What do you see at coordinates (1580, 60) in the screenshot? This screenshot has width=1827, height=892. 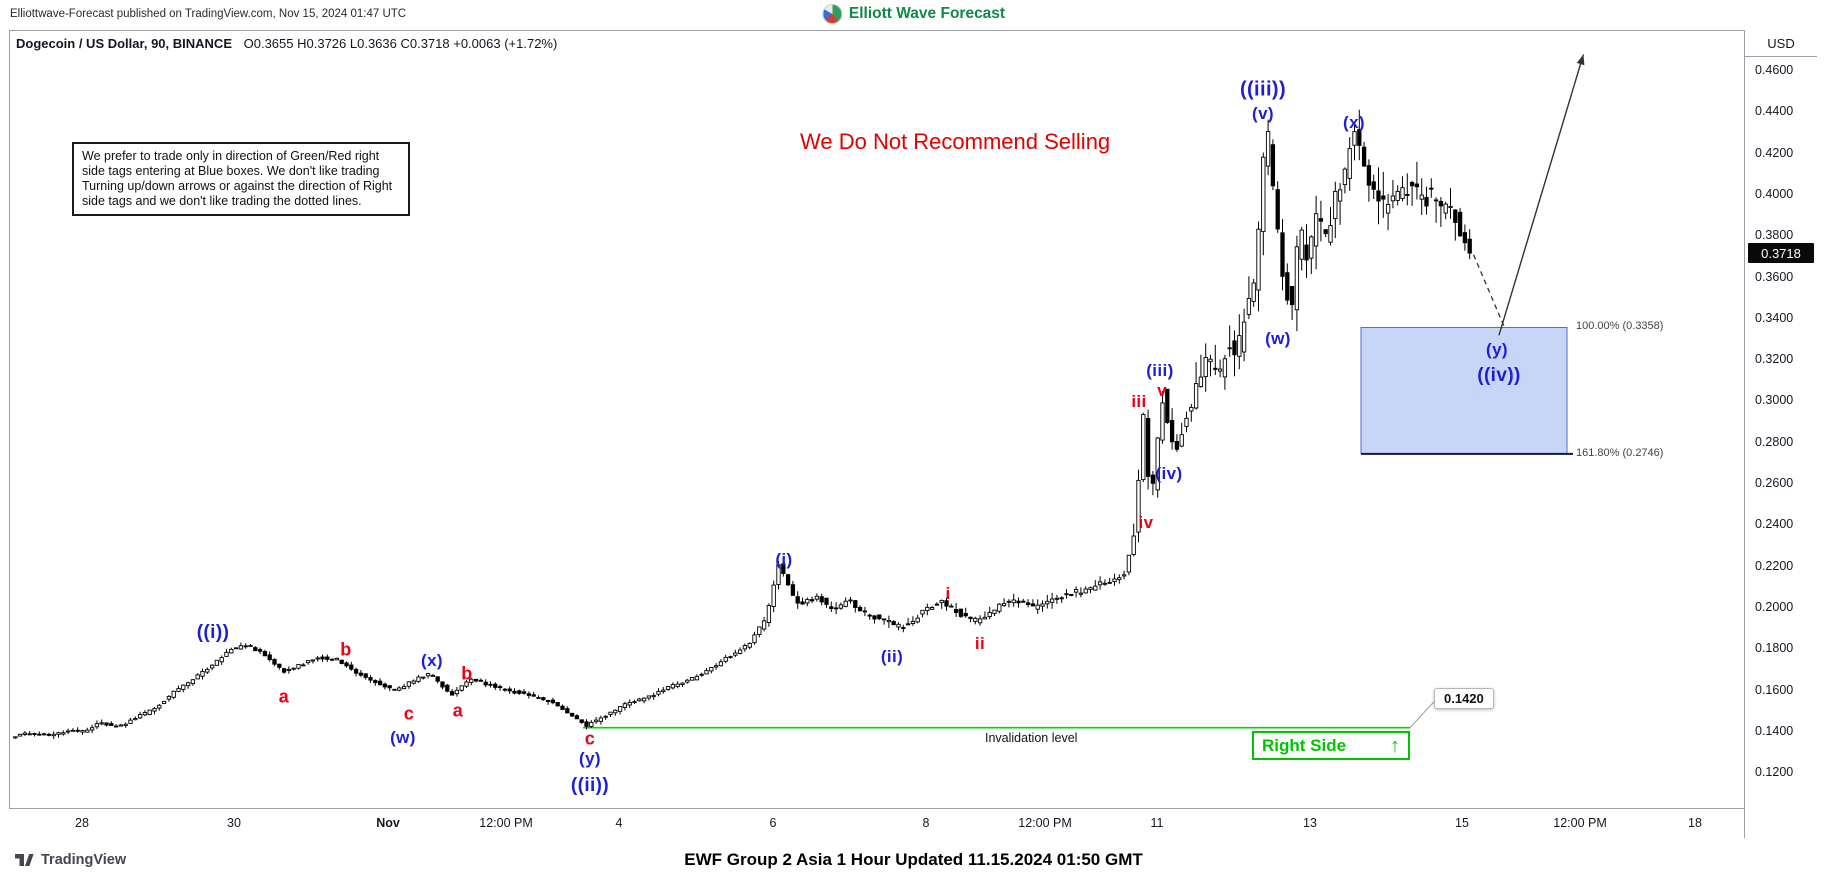 I see `arrowhead-icon` at bounding box center [1580, 60].